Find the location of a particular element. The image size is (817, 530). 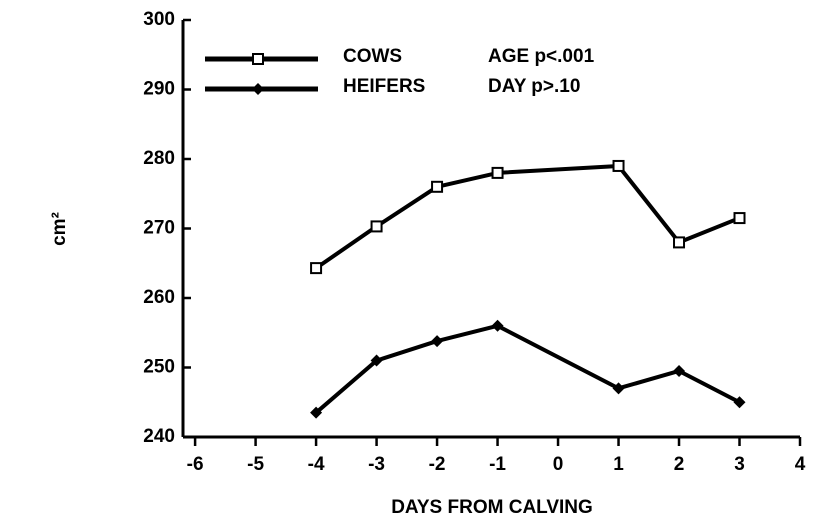

series-line is located at coordinates (527, 216).